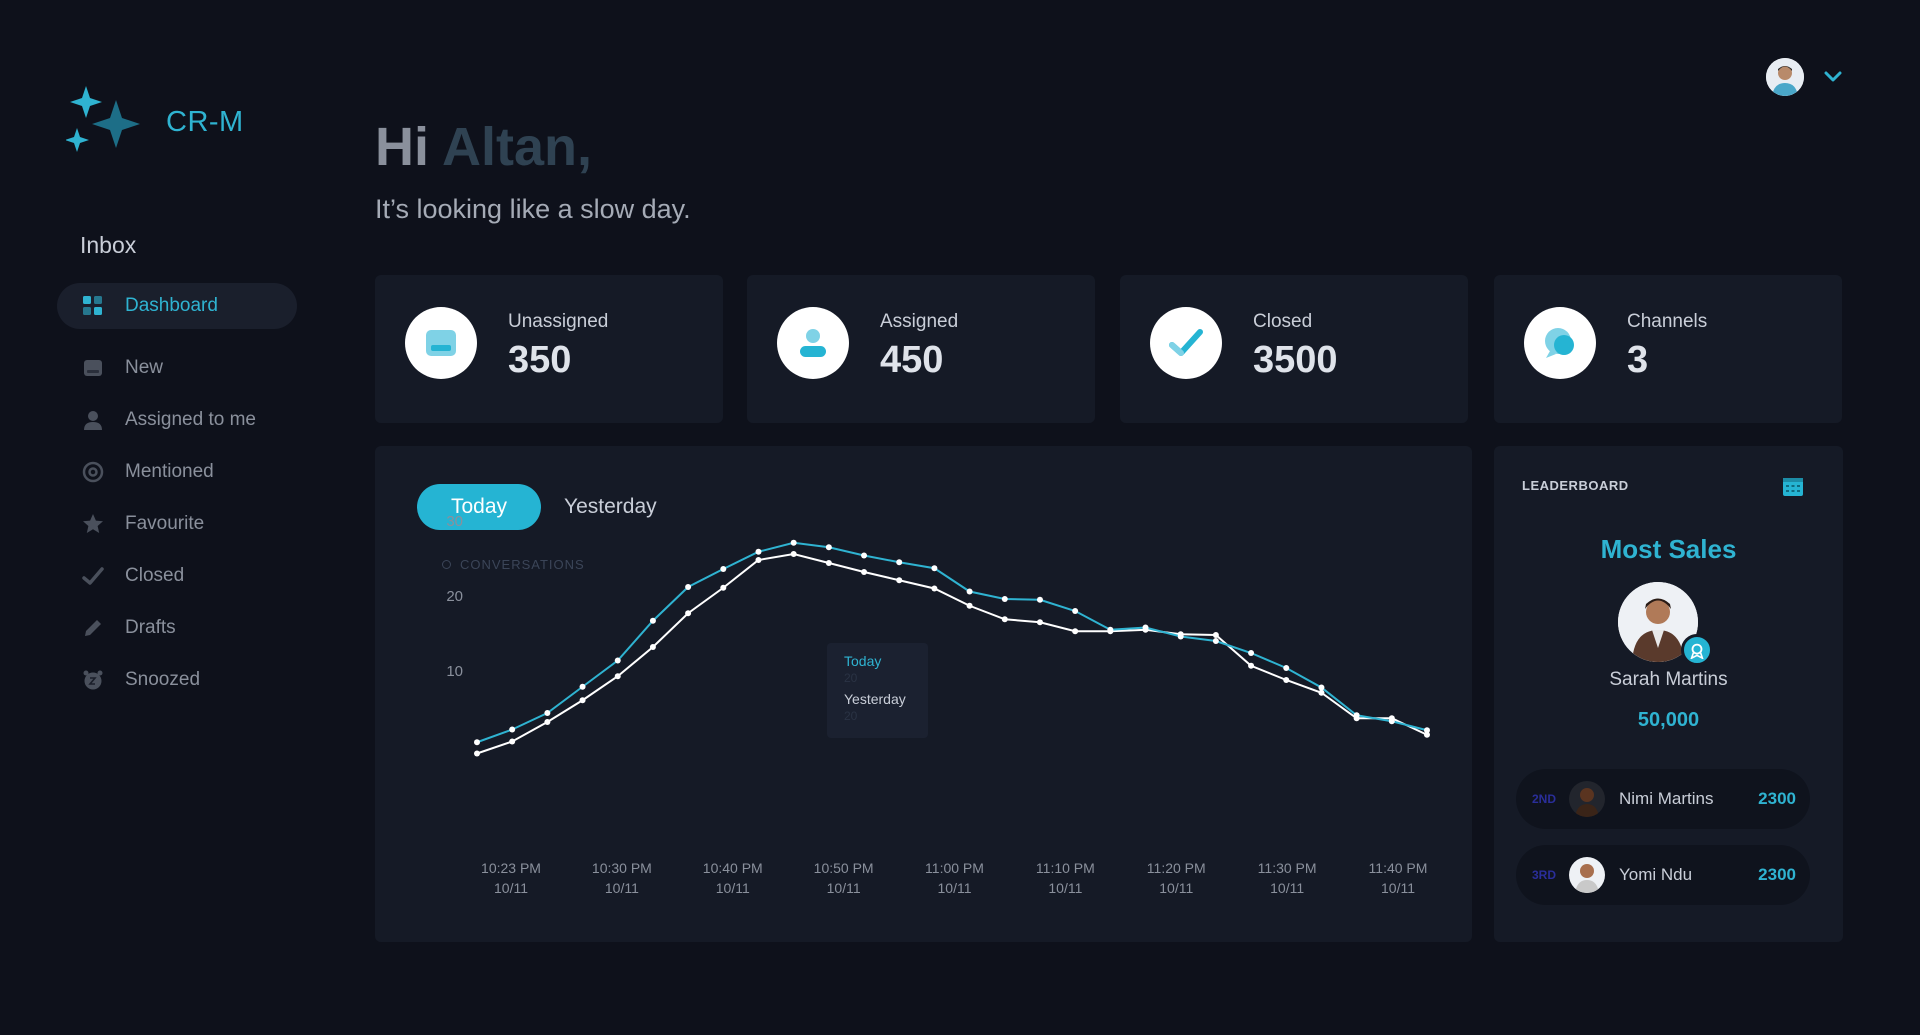 This screenshot has width=1920, height=1035. What do you see at coordinates (1294, 349) in the screenshot?
I see `stat-card-closed: Closed 3500` at bounding box center [1294, 349].